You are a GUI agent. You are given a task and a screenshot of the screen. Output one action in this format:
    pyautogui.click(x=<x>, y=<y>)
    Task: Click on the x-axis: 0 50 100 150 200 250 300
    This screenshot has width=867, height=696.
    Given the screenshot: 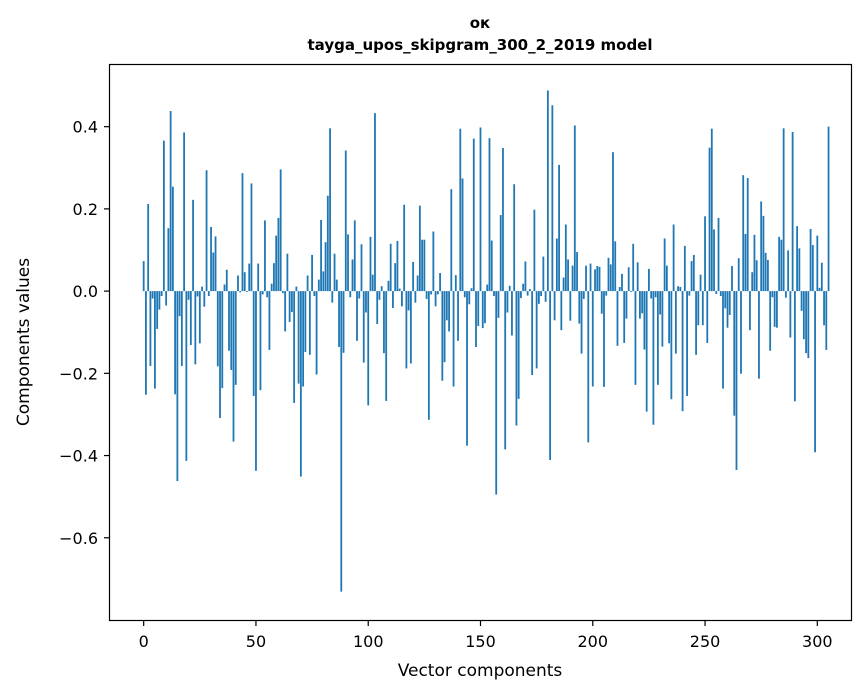 What is the action you would take?
    pyautogui.click(x=486, y=635)
    